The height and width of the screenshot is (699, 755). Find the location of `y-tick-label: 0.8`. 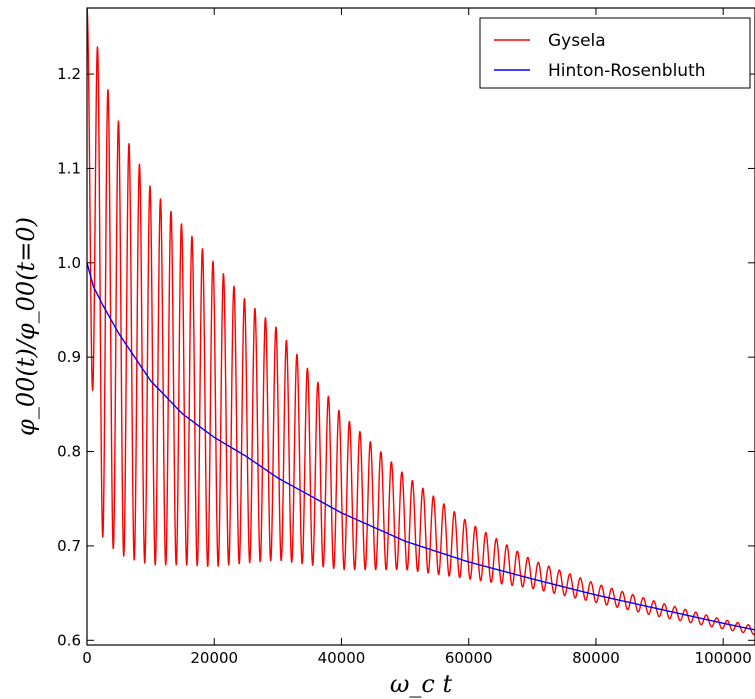

y-tick-label: 0.8 is located at coordinates (69, 452).